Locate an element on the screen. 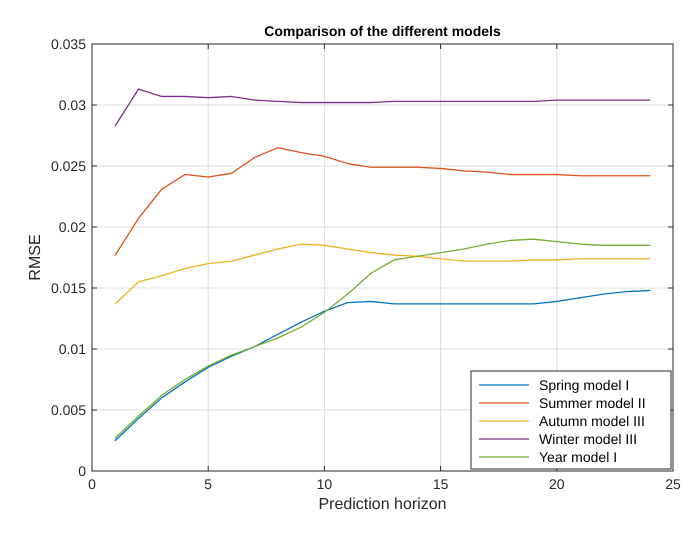 The height and width of the screenshot is (554, 683). y-tick-label: 0.005 is located at coordinates (68, 410).